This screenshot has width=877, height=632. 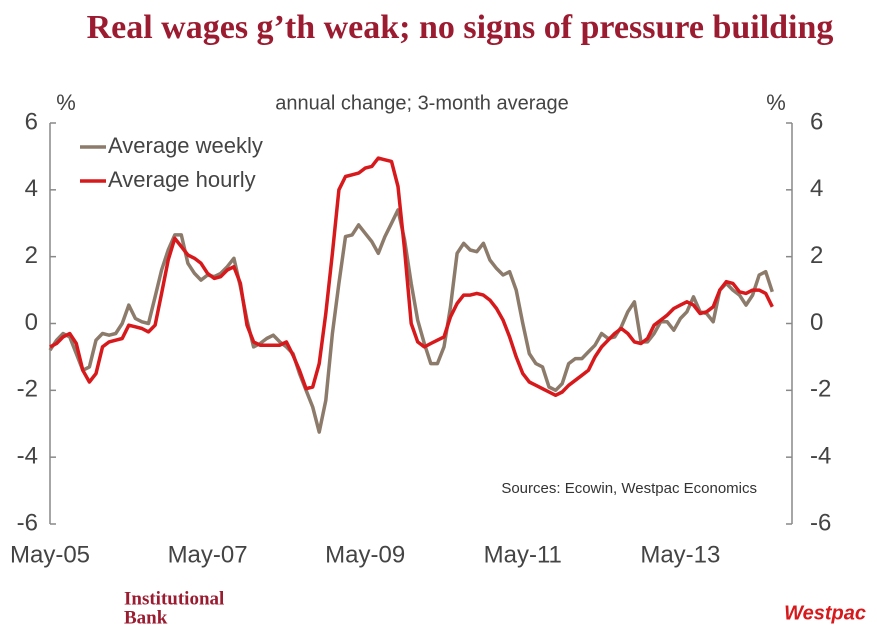 What do you see at coordinates (31, 322) in the screenshot?
I see `y-tick-label: 0` at bounding box center [31, 322].